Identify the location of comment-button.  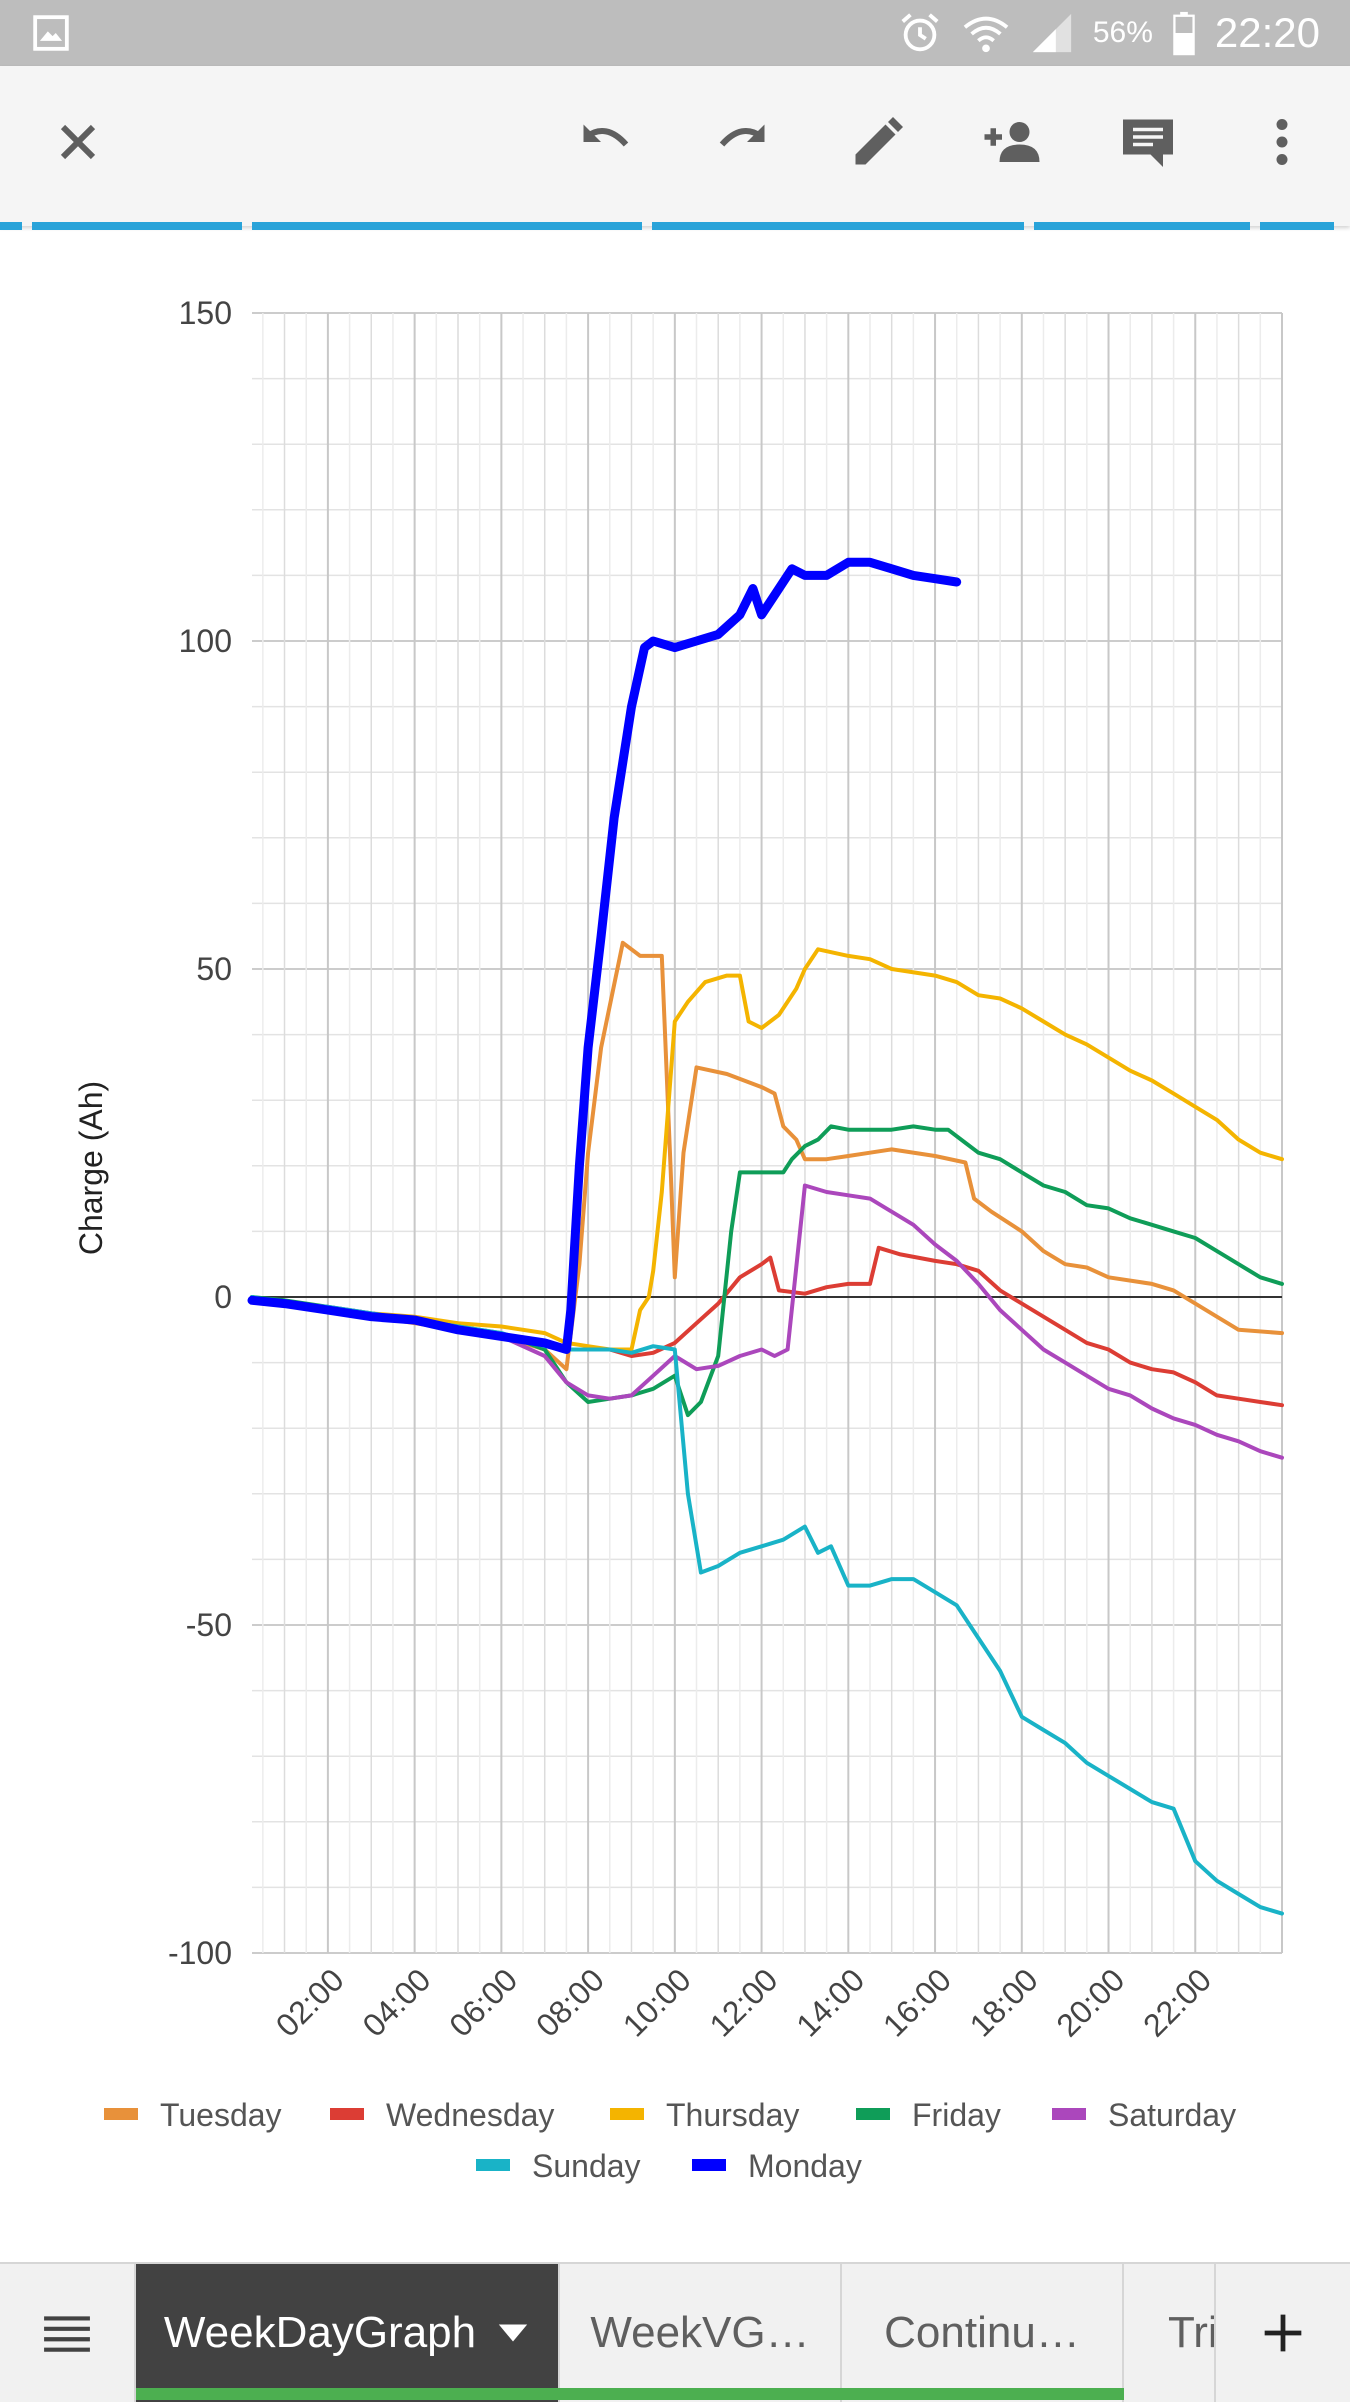
(1148, 142).